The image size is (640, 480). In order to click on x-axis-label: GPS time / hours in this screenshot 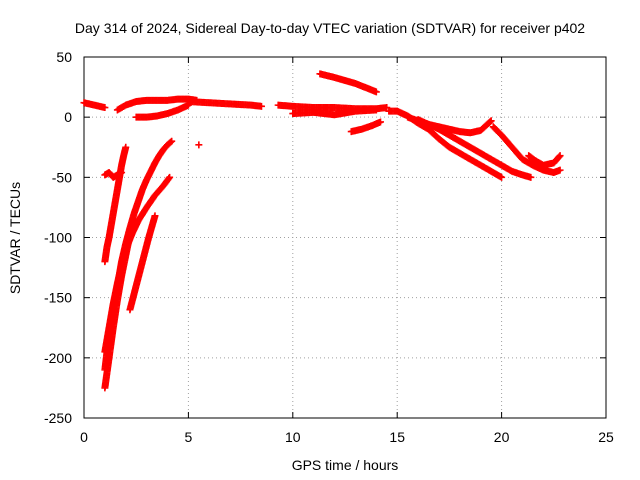, I will do `click(345, 465)`.